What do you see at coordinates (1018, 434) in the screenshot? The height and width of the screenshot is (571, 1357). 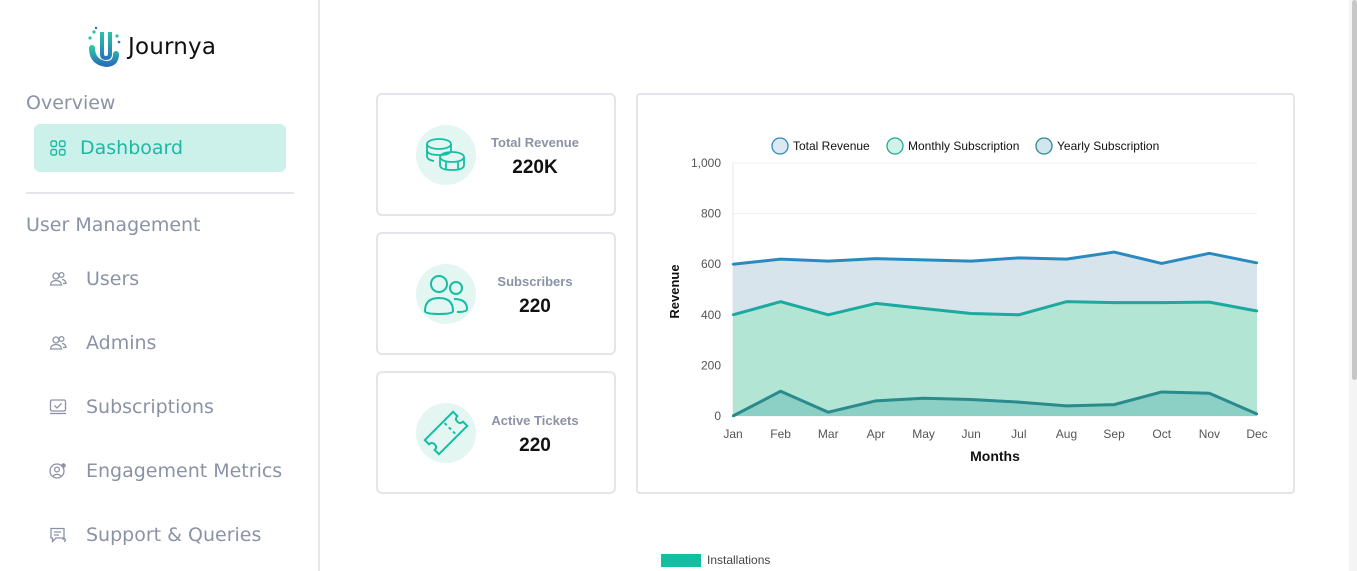 I see `x-tick-label: Jul` at bounding box center [1018, 434].